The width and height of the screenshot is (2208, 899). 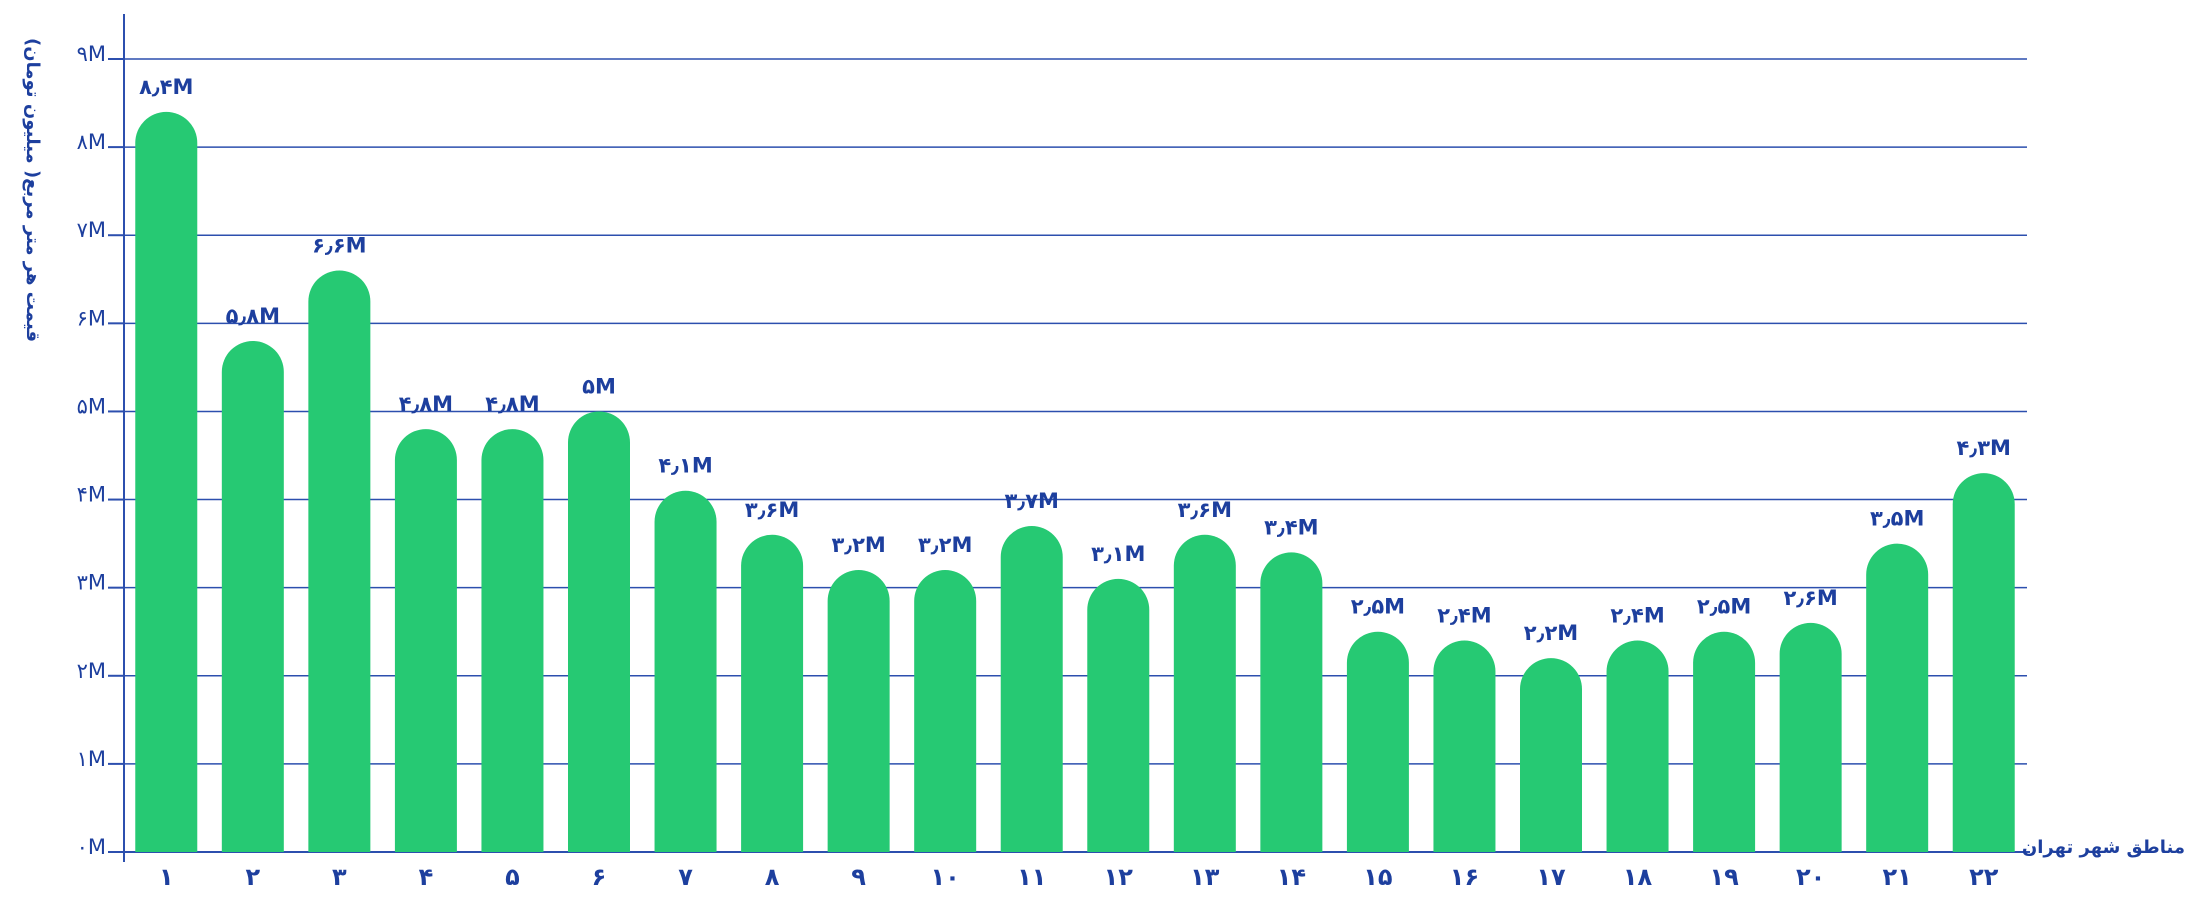 I want to click on data-label: ۲٫۲M, so click(x=1551, y=633).